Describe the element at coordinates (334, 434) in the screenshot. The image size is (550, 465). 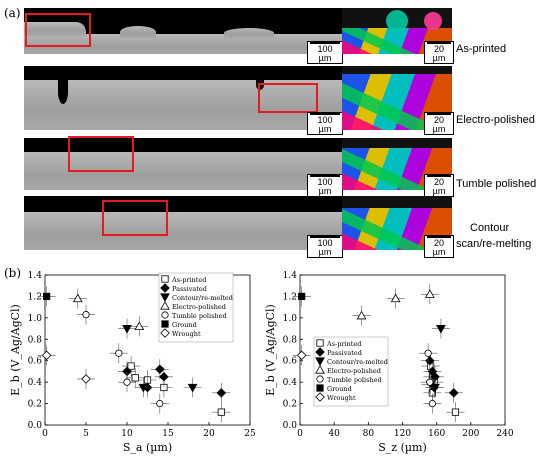
I see `x-tick-label: 40` at that location.